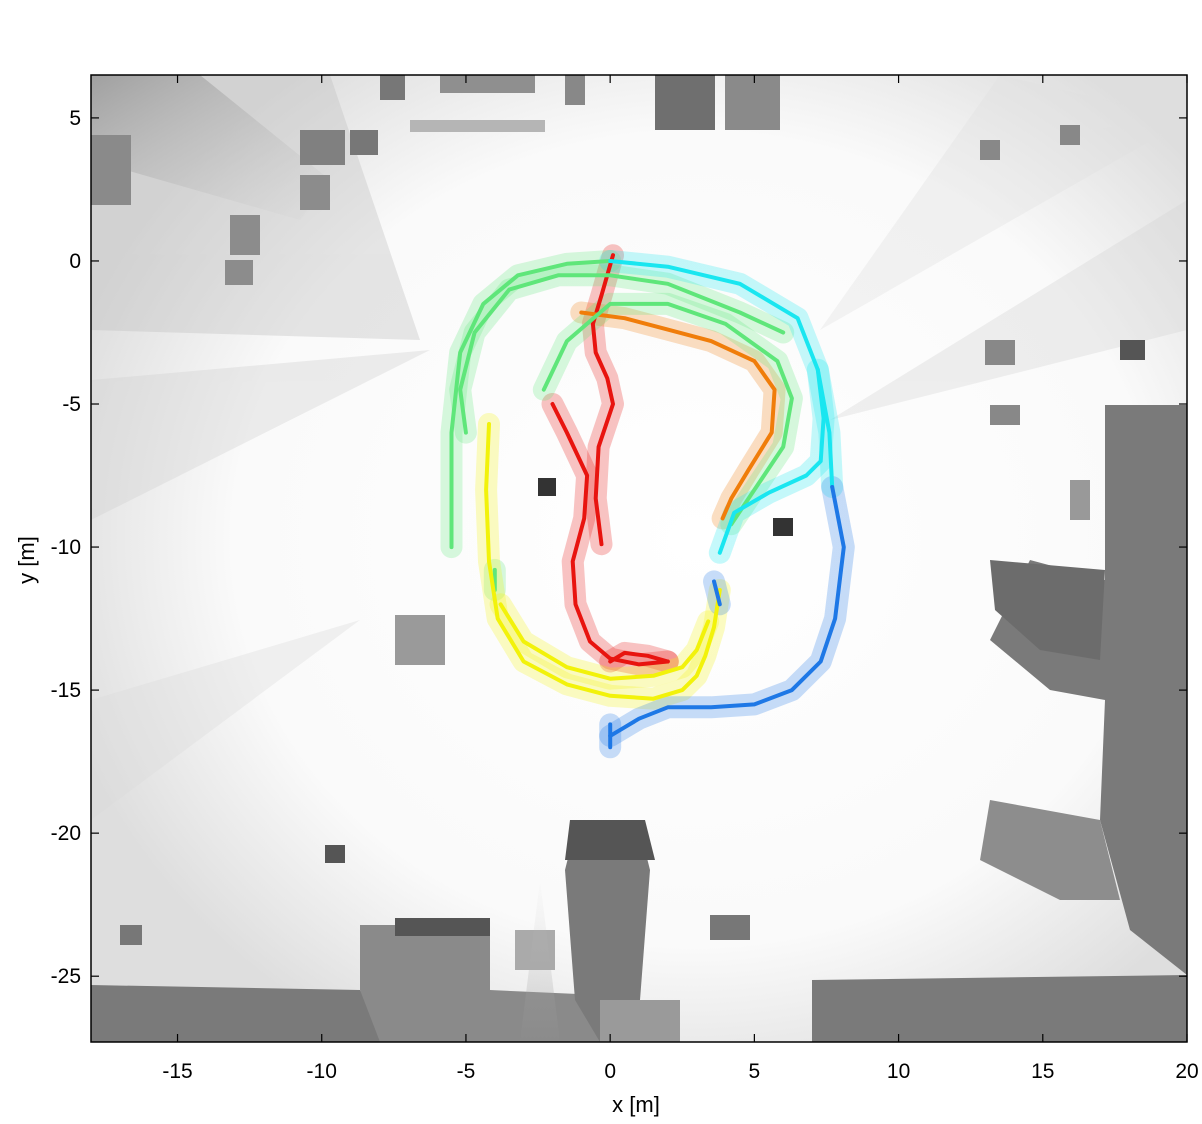 This screenshot has width=1202, height=1124. What do you see at coordinates (607, 936) in the screenshot?
I see `map-obstacle-pillar` at bounding box center [607, 936].